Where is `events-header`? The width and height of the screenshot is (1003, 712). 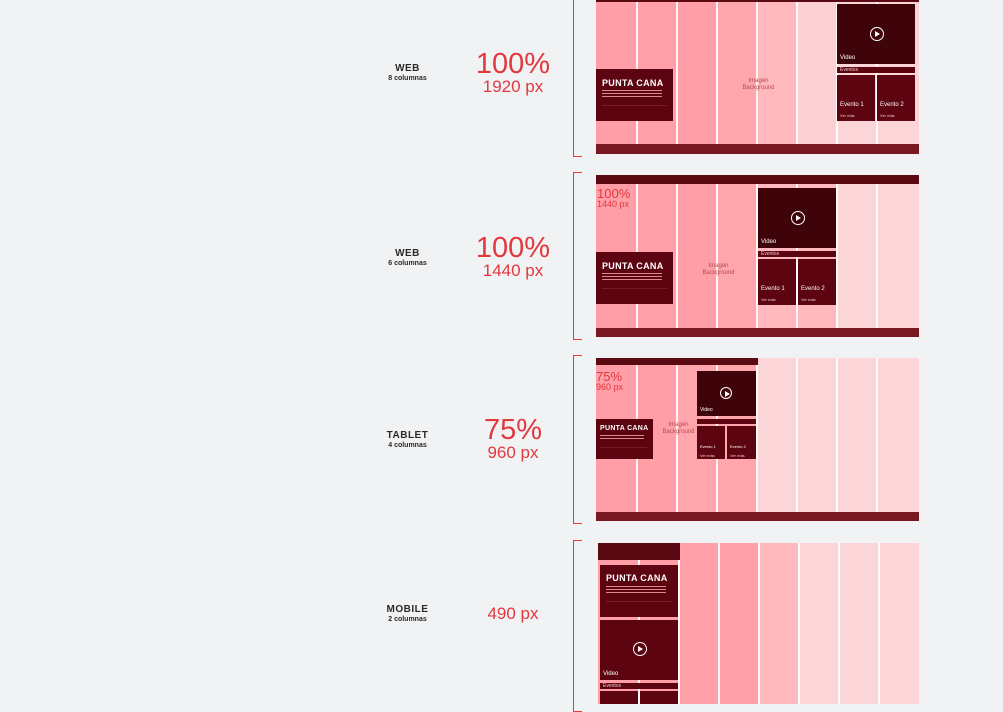
events-header is located at coordinates (726, 421).